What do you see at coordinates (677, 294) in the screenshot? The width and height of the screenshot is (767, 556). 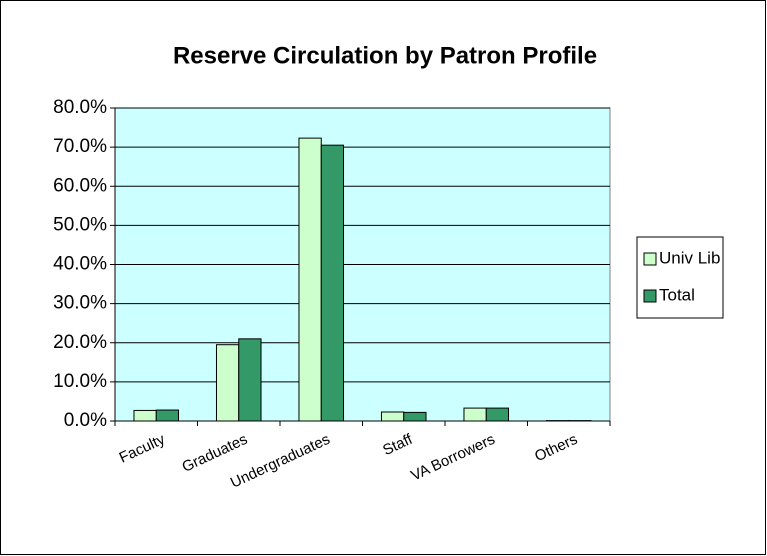 I see `legend-label: Total` at bounding box center [677, 294].